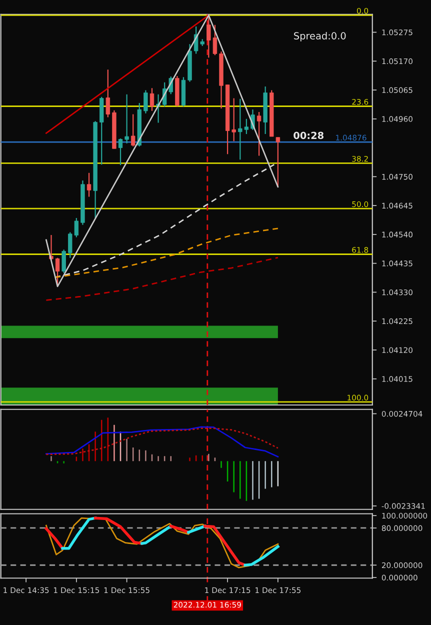  Describe the element at coordinates (320, 37) in the screenshot. I see `annotation: Spread:0.0` at that location.